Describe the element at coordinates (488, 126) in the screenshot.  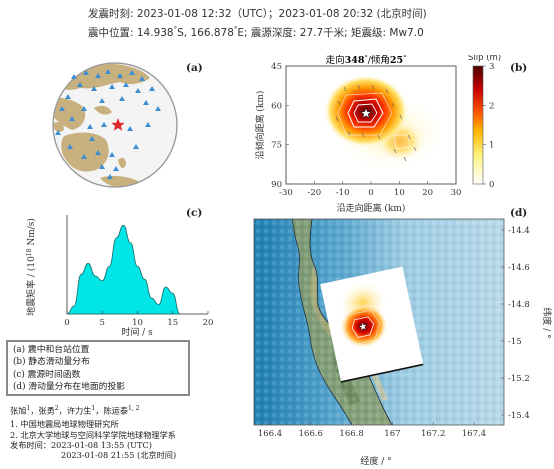
I see `colorbar-ticks: 3 2 1 0` at that location.